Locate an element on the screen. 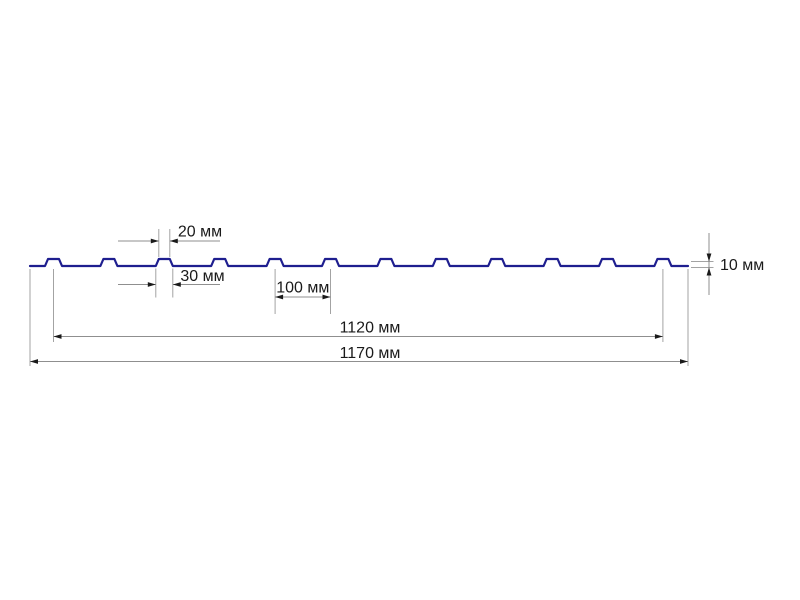 The width and height of the screenshot is (800, 600). dimension-label-rib-top-width: 20 мм is located at coordinates (200, 232).